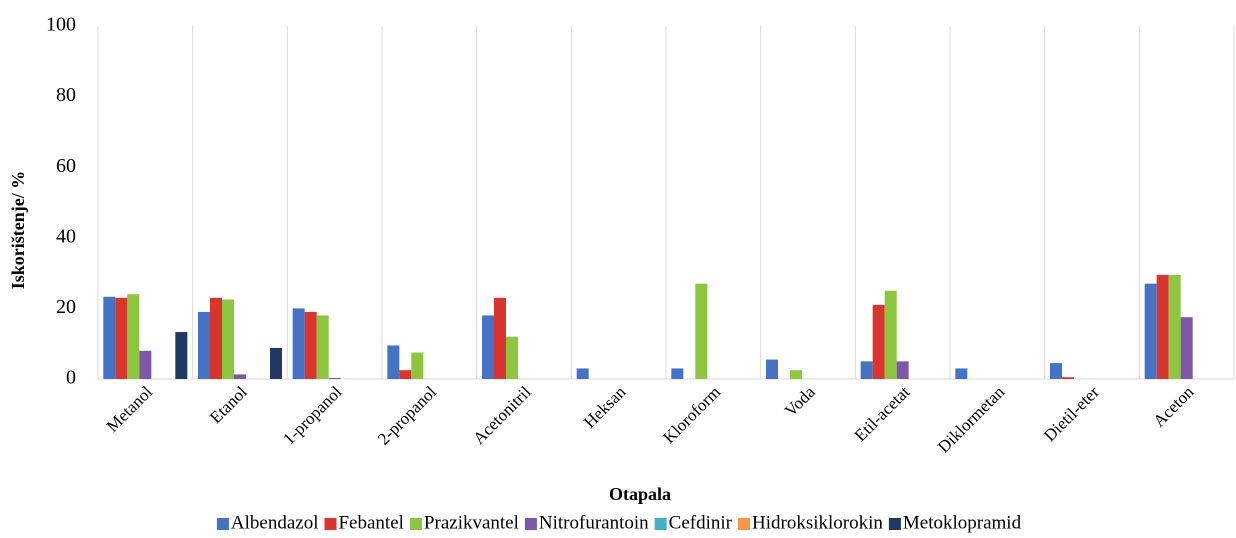 The width and height of the screenshot is (1236, 538). I want to click on y-tick-label: 60, so click(66, 166).